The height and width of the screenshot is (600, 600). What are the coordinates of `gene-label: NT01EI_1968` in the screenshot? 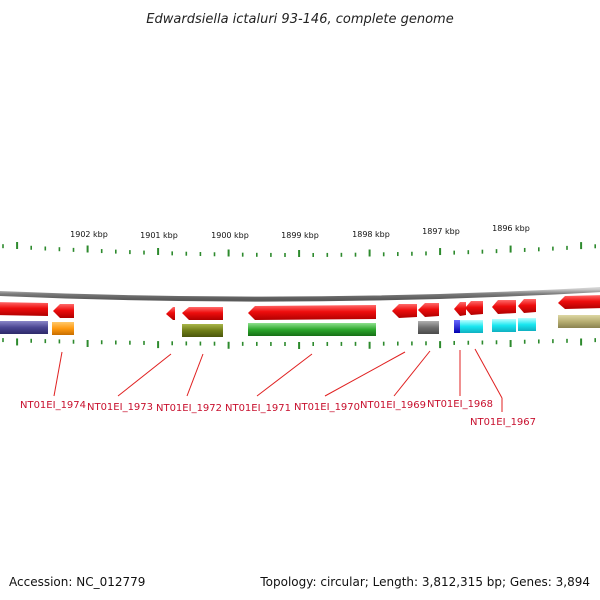 It's located at (460, 404).